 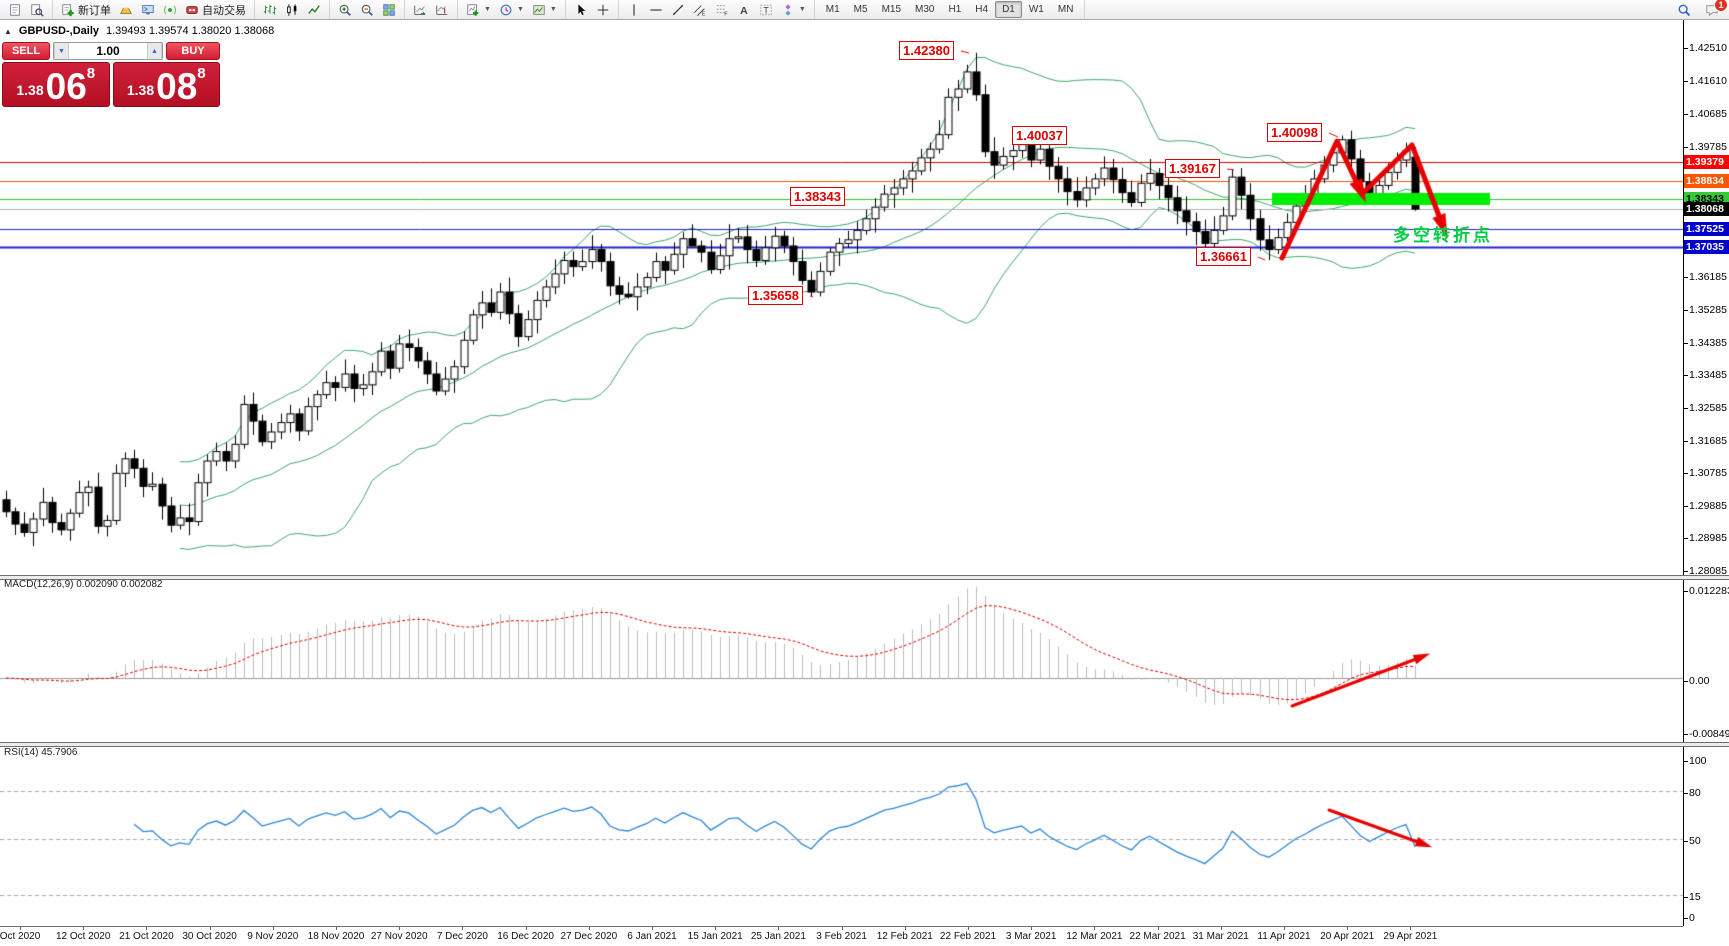 I want to click on text-tool-button: A, so click(x=744, y=10).